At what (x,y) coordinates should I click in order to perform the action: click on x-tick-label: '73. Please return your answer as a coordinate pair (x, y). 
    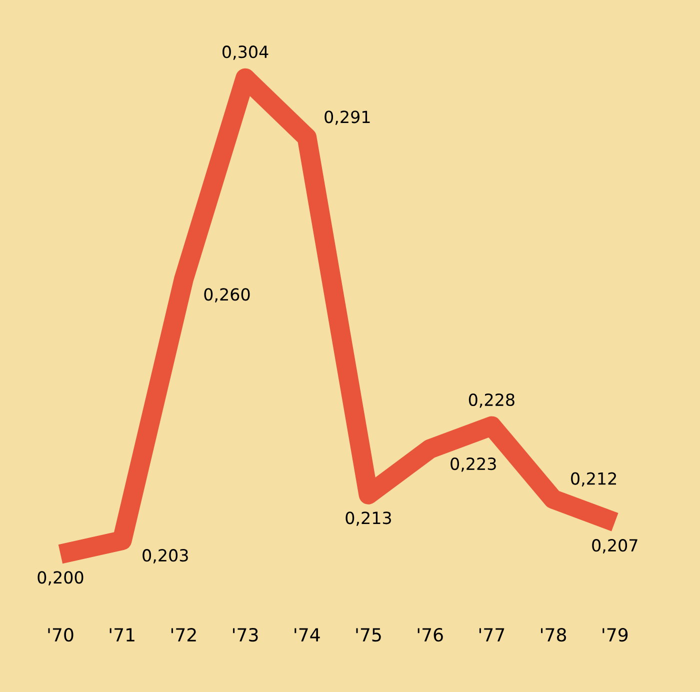
    Looking at the image, I should click on (245, 635).